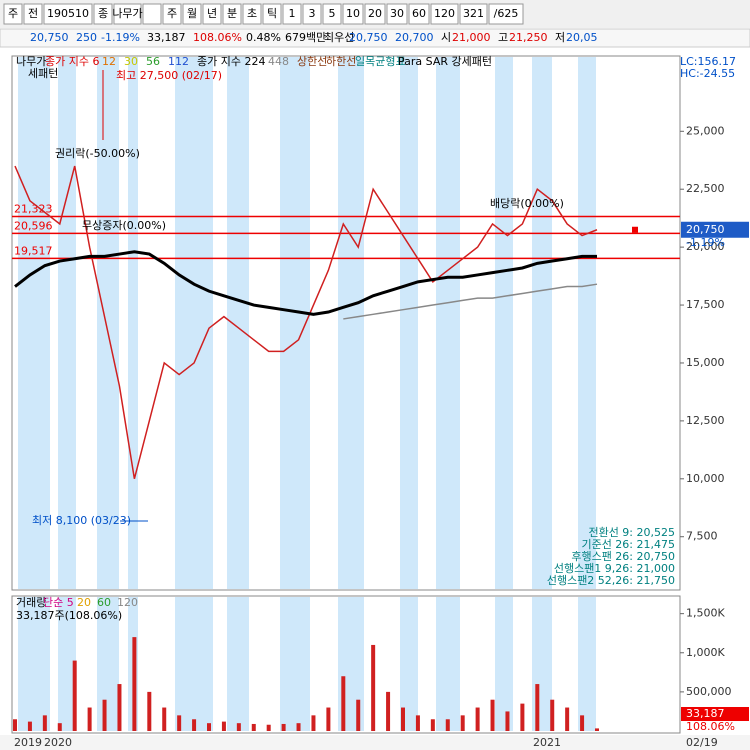 This screenshot has width=750, height=750. I want to click on ichimoku-label: 선행스팬2 52,26: 21,750, so click(611, 580).